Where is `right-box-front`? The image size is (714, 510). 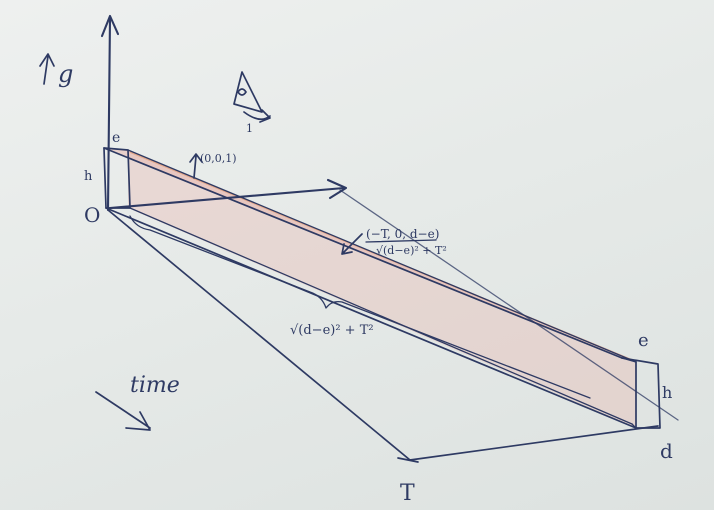
right-box-front is located at coordinates (629, 393).